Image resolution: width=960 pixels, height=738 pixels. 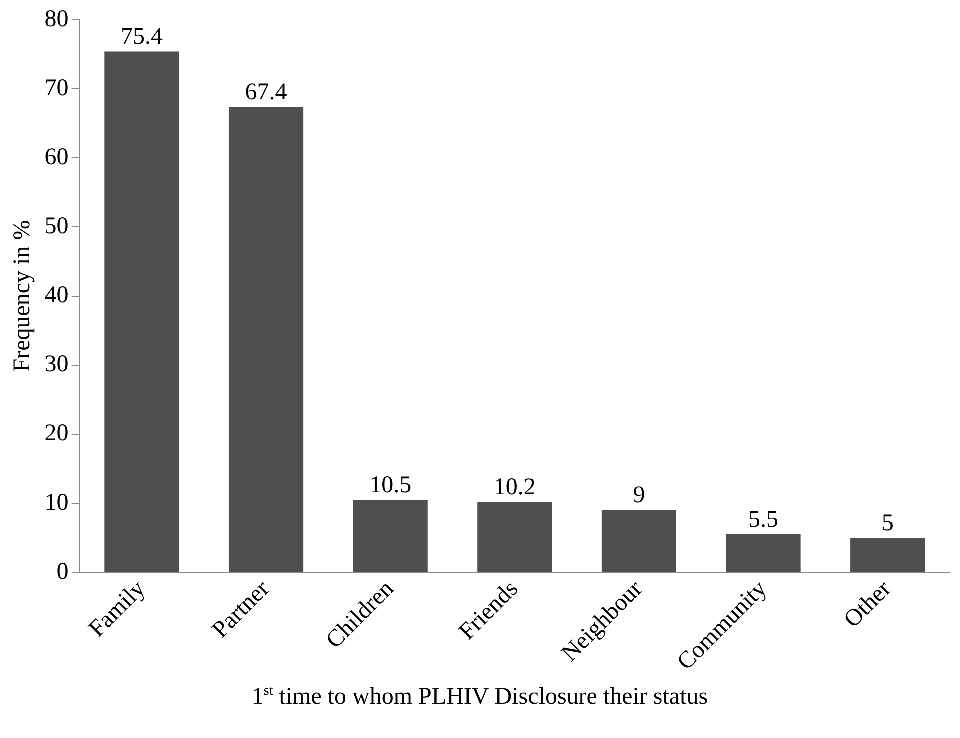 I want to click on data-label: 75.4, so click(x=141, y=37).